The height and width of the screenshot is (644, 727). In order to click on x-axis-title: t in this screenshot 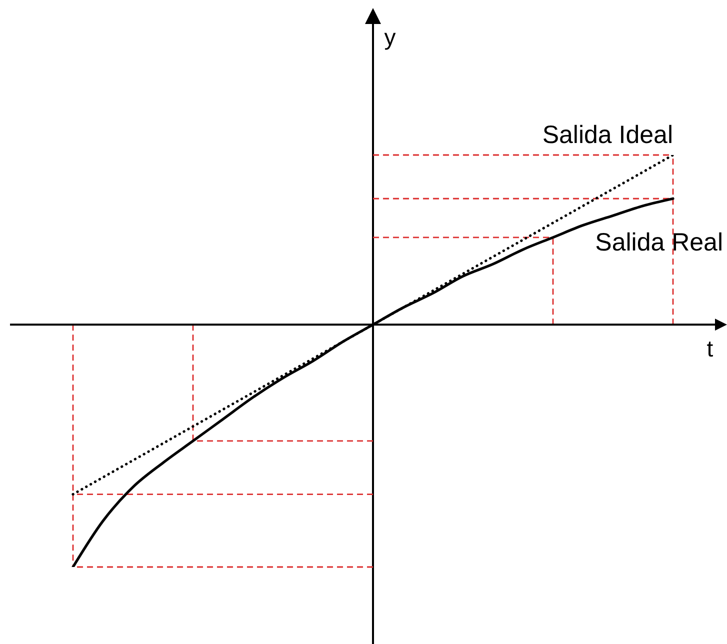, I will do `click(710, 349)`.